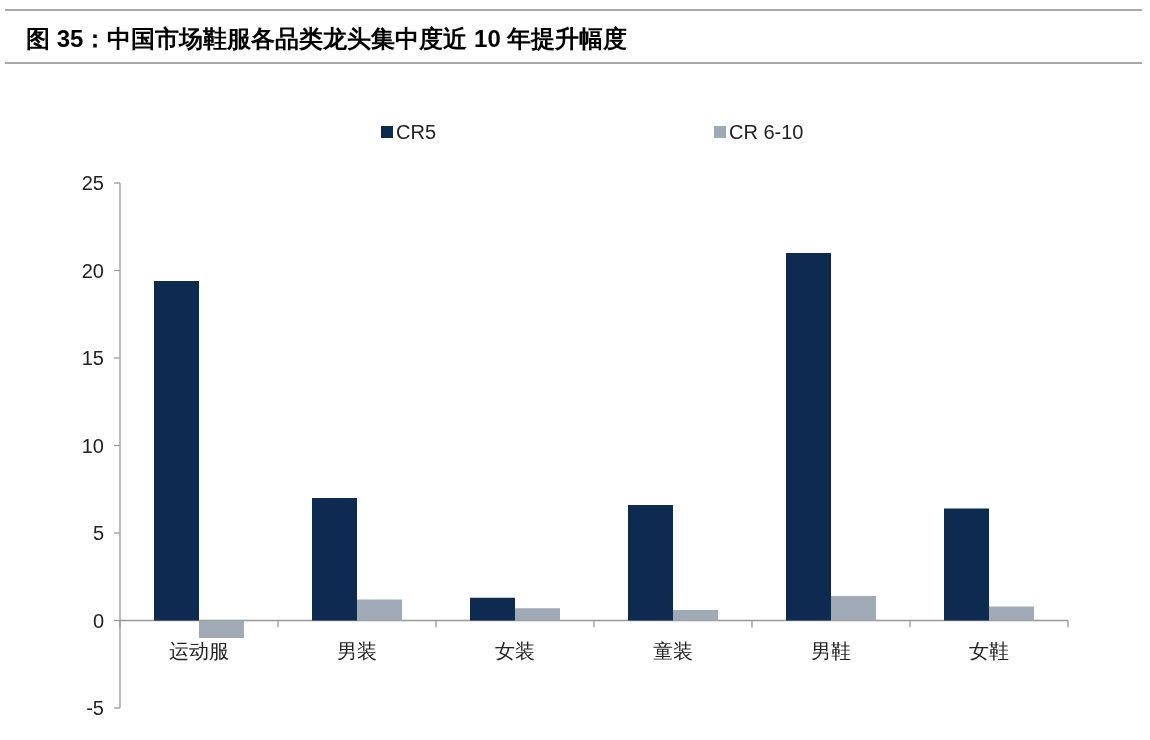 This screenshot has height=740, width=1150. What do you see at coordinates (515, 650) in the screenshot?
I see `x-tick-label: 女装` at bounding box center [515, 650].